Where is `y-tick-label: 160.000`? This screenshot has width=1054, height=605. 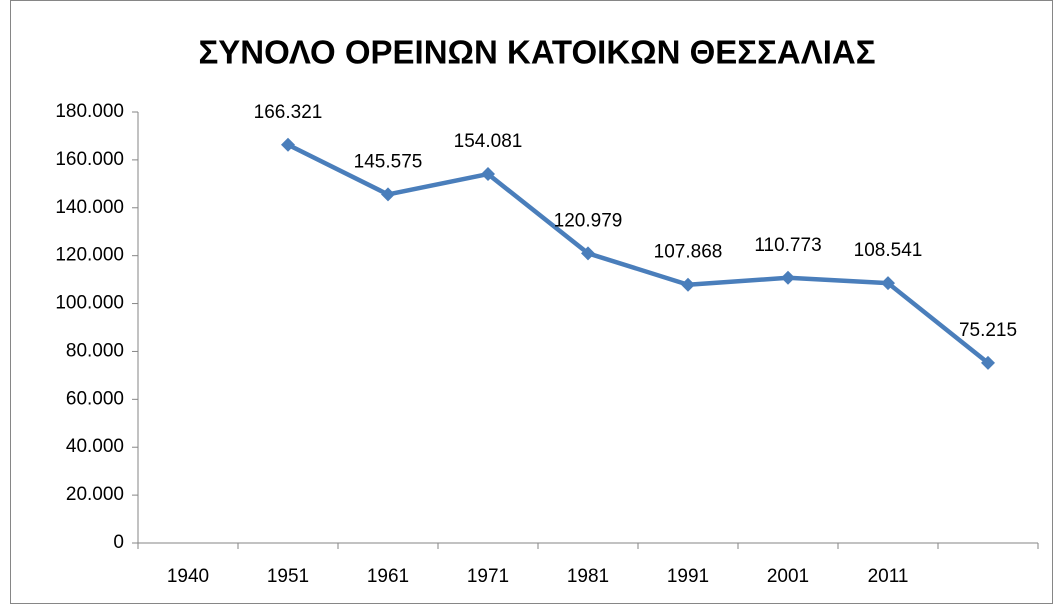 y-tick-label: 160.000 is located at coordinates (89, 159).